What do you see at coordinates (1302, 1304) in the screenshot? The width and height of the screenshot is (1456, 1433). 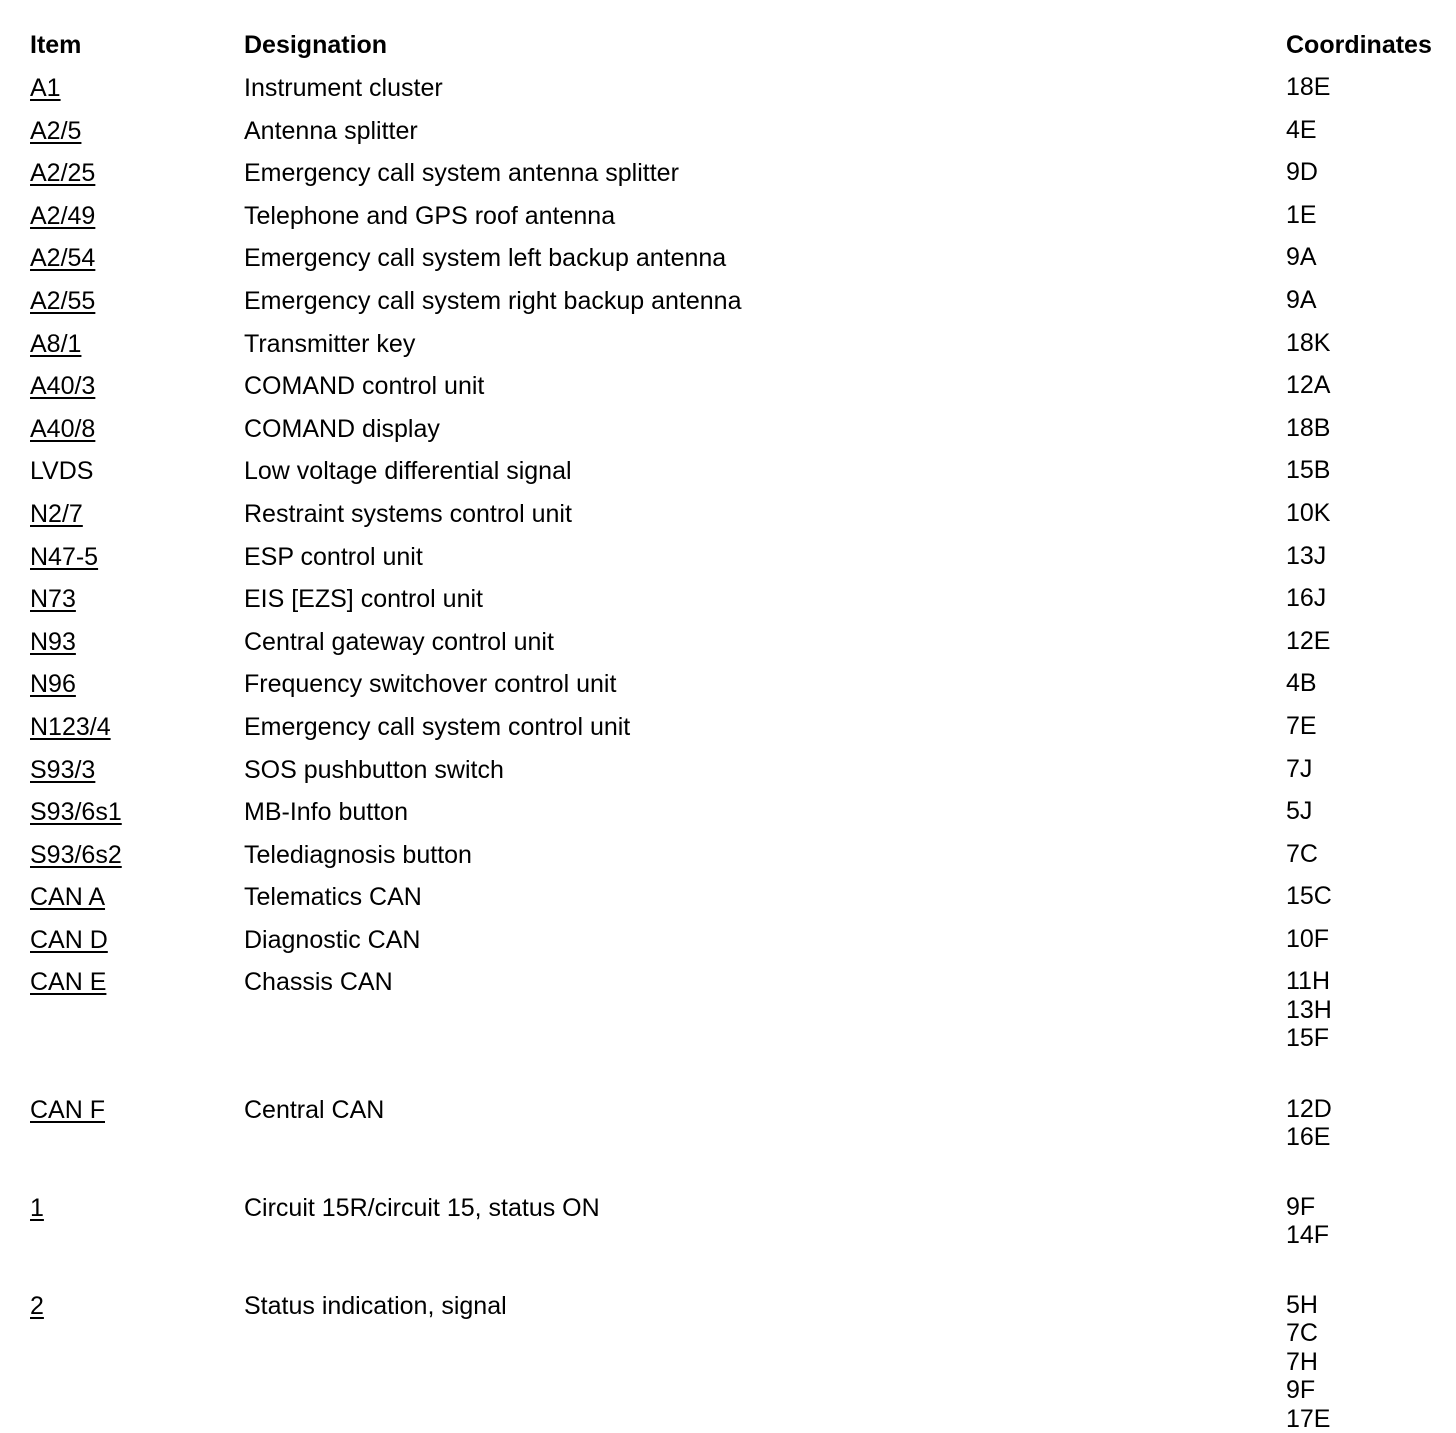 I see `coordinate-value: 5H` at bounding box center [1302, 1304].